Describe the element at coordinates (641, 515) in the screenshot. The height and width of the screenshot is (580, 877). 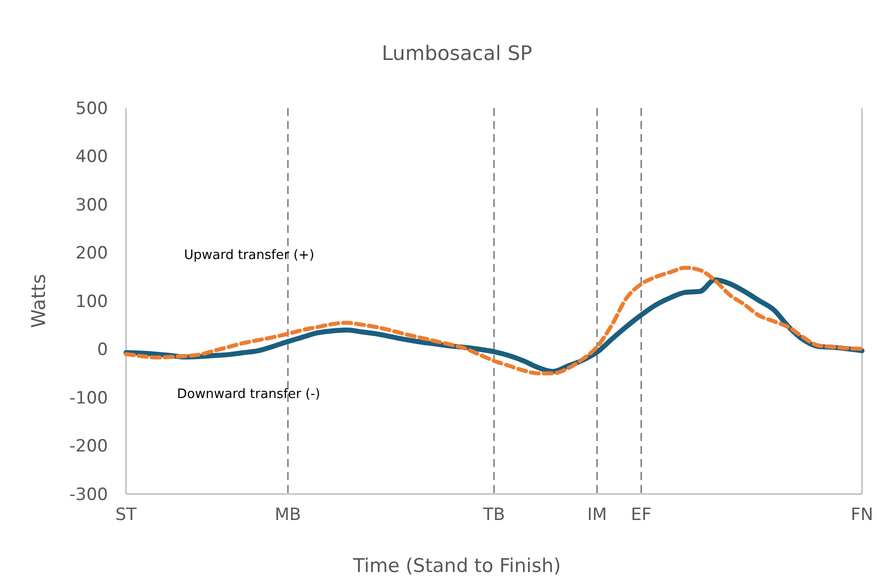
I see `x-tick-label: EF` at that location.